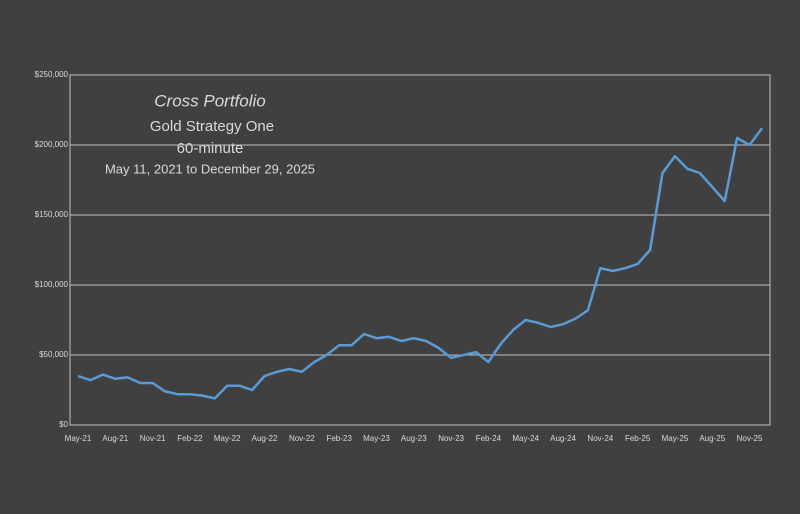  Describe the element at coordinates (675, 438) in the screenshot. I see `x-tick-label: May-25` at that location.